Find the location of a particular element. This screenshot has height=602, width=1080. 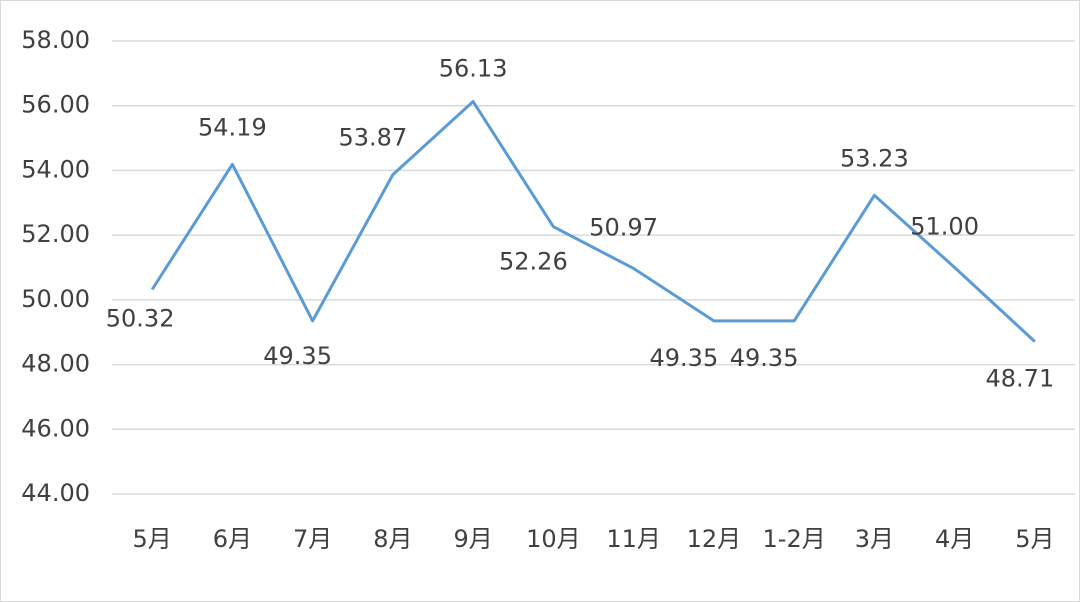

x-tick-label: 7月 is located at coordinates (312, 539).